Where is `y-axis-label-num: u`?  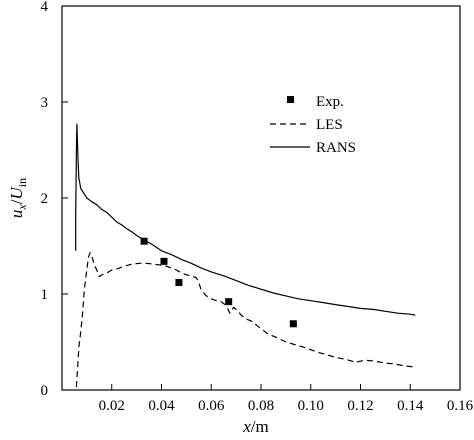
y-axis-label-num: u is located at coordinates (16, 214).